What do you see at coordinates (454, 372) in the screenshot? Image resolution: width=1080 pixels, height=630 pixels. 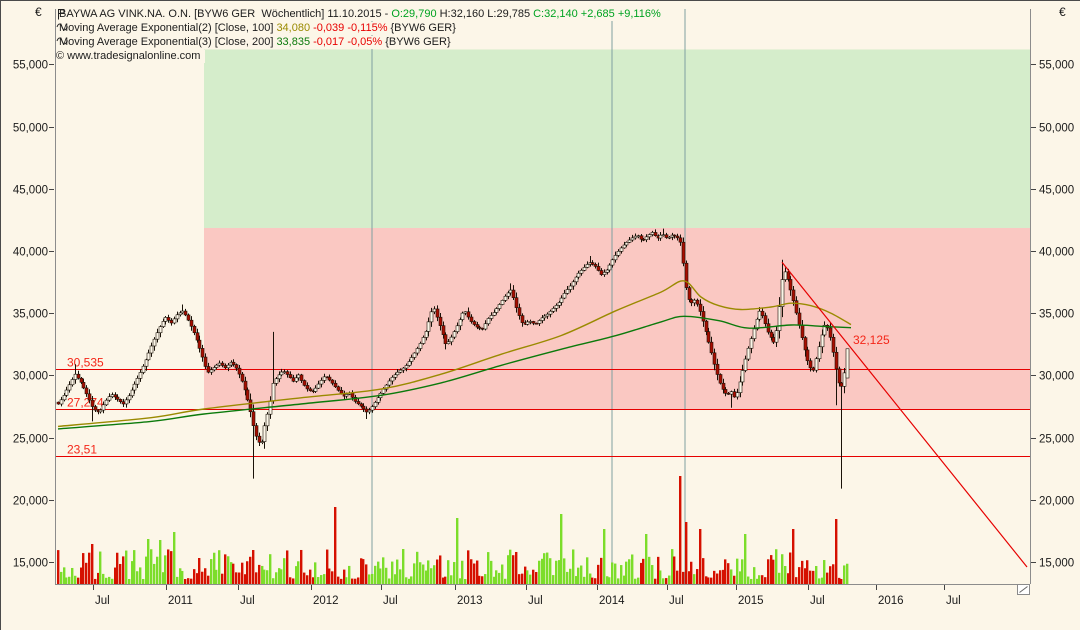 I see `ema-200-line` at bounding box center [454, 372].